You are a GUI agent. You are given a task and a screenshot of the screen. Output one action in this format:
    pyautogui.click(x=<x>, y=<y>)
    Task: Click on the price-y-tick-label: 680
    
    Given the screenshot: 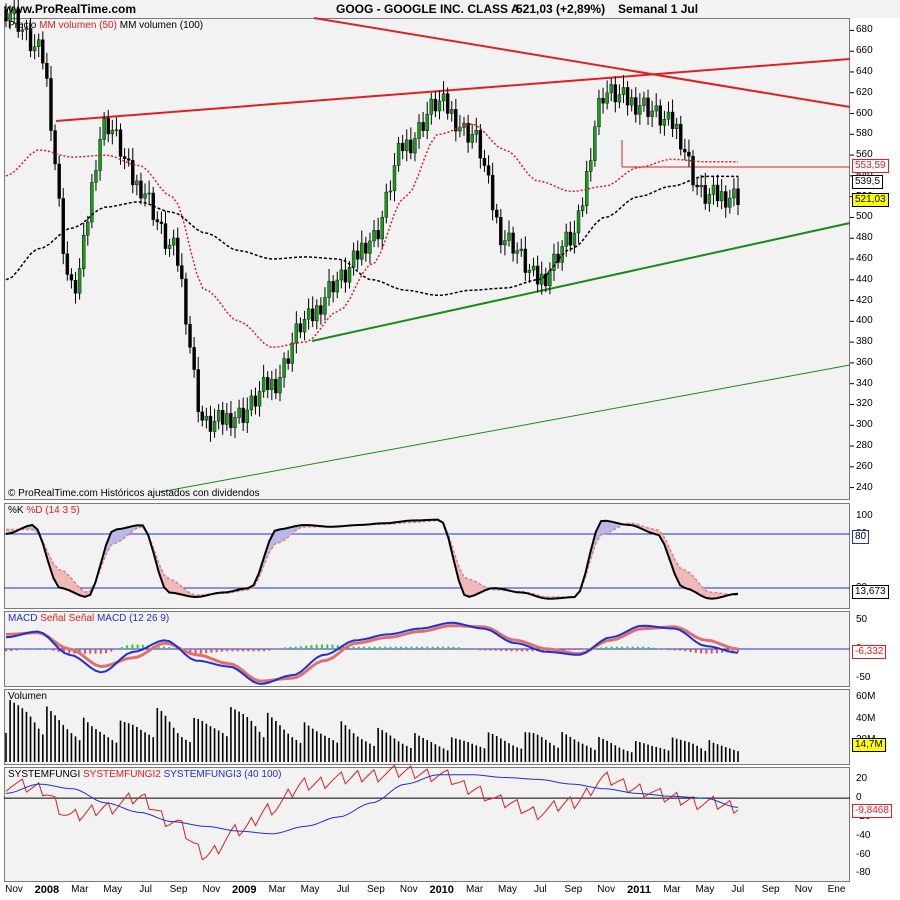 What is the action you would take?
    pyautogui.click(x=864, y=30)
    